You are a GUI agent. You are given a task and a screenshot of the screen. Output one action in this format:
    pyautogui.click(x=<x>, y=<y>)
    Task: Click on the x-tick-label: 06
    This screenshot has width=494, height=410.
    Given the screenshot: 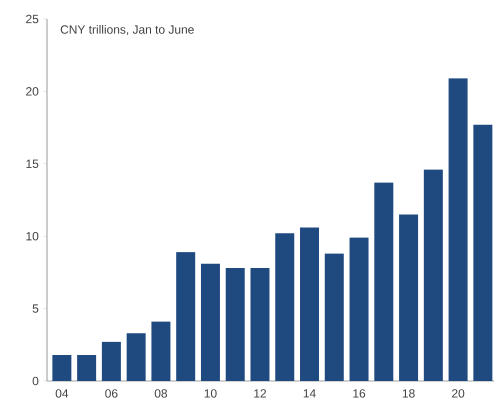 What is the action you would take?
    pyautogui.click(x=111, y=393)
    